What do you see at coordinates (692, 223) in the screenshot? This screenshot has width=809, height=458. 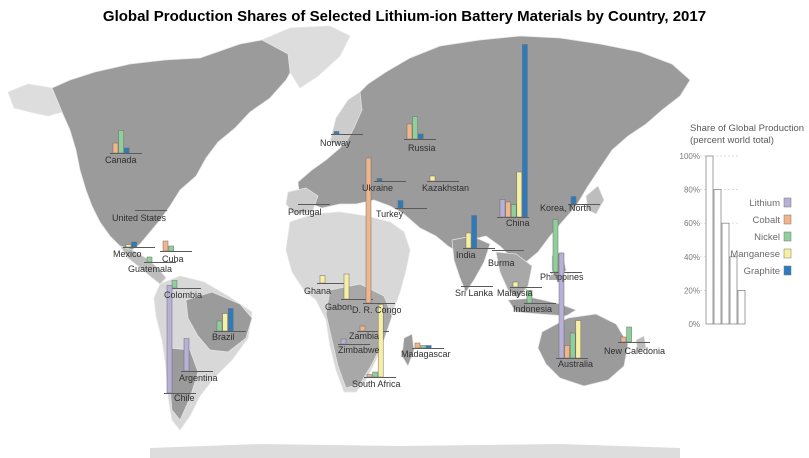 I see `scale-tick-label: 60%` at bounding box center [692, 223].